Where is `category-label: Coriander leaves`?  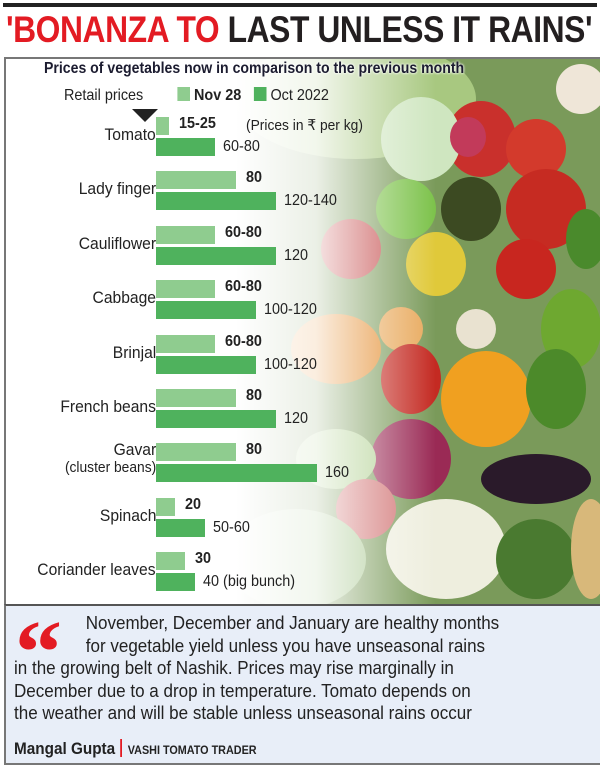
category-label: Coriander leaves is located at coordinates (96, 569).